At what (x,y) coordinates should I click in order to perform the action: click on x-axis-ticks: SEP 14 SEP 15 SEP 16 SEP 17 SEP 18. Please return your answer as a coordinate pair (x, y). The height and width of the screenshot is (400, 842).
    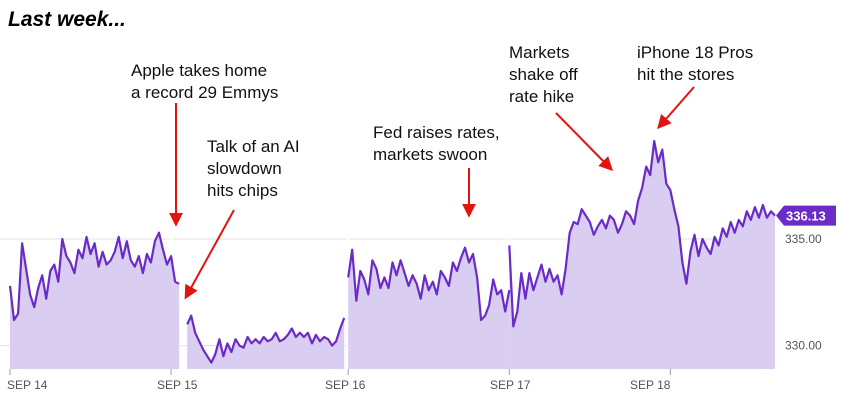
    Looking at the image, I should click on (339, 380).